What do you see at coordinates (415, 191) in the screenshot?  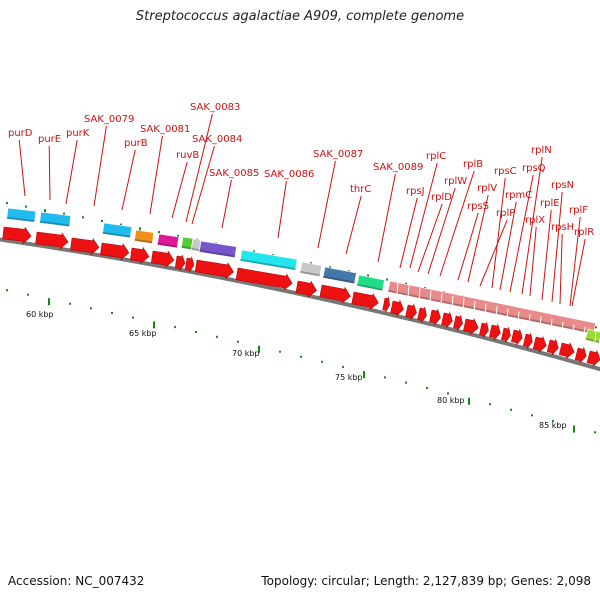 I see `gene-label: rpsJ` at bounding box center [415, 191].